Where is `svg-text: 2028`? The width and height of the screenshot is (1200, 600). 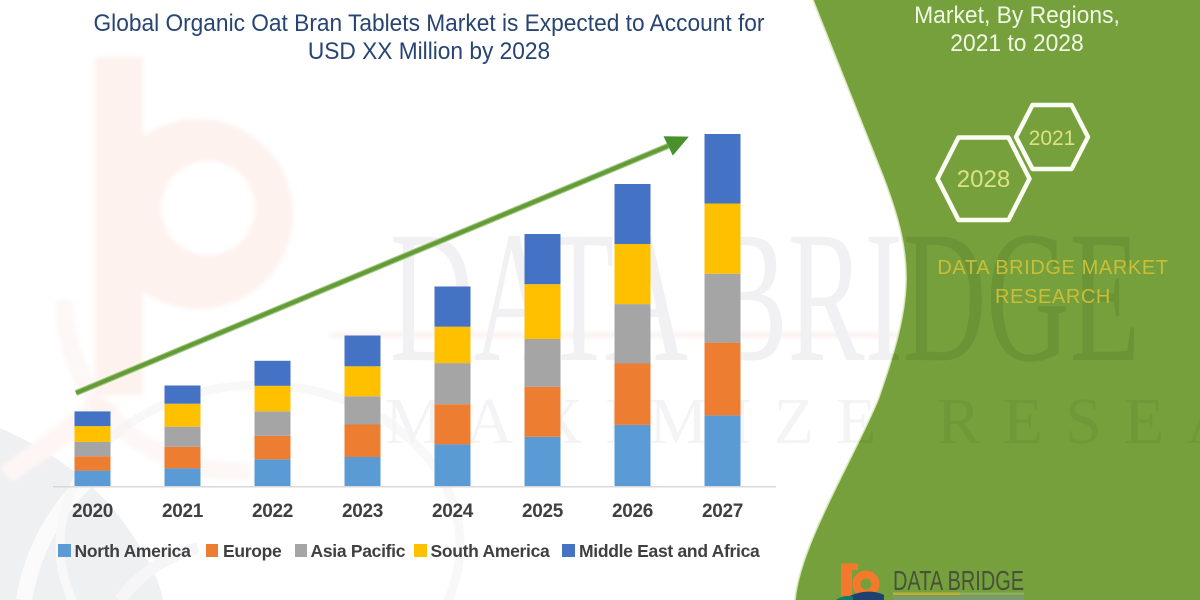 svg-text: 2028 is located at coordinates (983, 179).